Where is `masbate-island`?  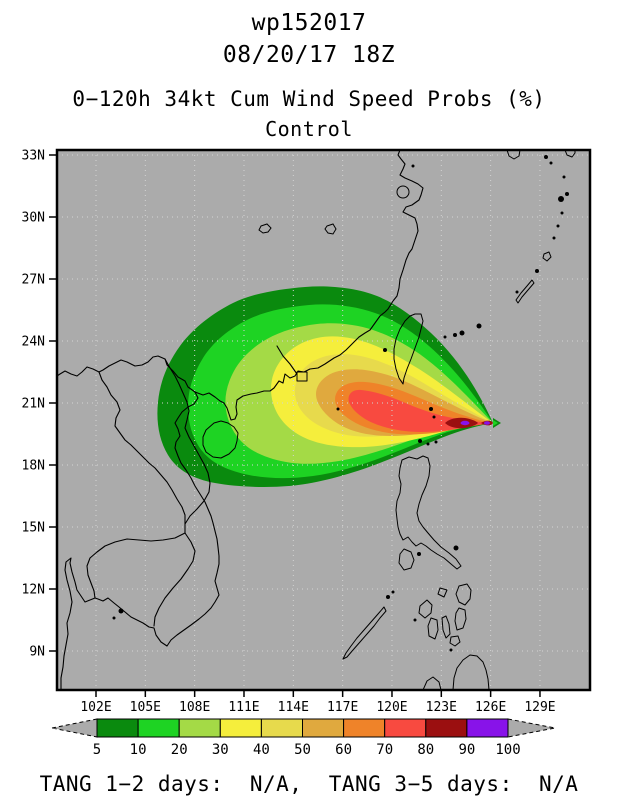
masbate-island is located at coordinates (442, 592).